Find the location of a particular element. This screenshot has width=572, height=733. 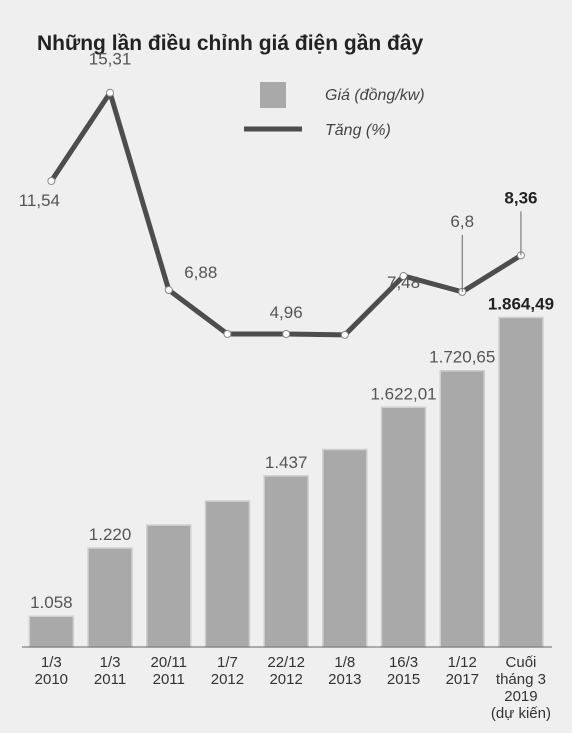

x-tick-line: (dự kiến) is located at coordinates (521, 713).